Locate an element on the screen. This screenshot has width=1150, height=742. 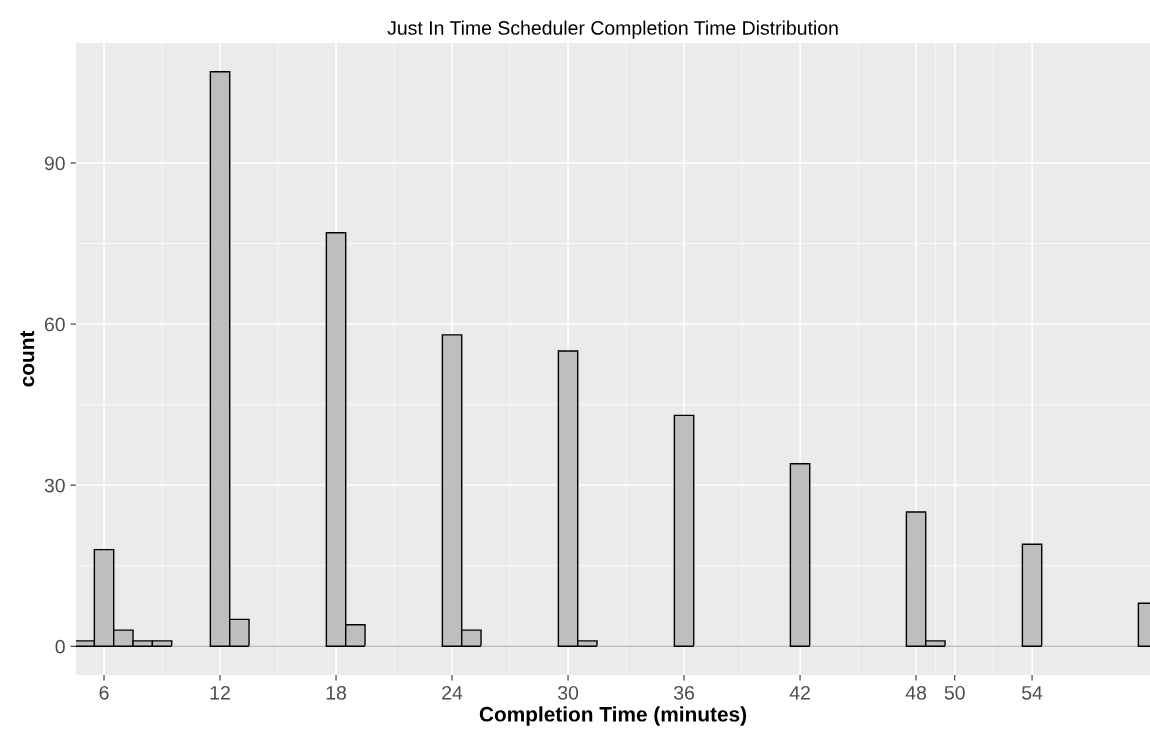
y-tick-label: 60 is located at coordinates (54, 324).